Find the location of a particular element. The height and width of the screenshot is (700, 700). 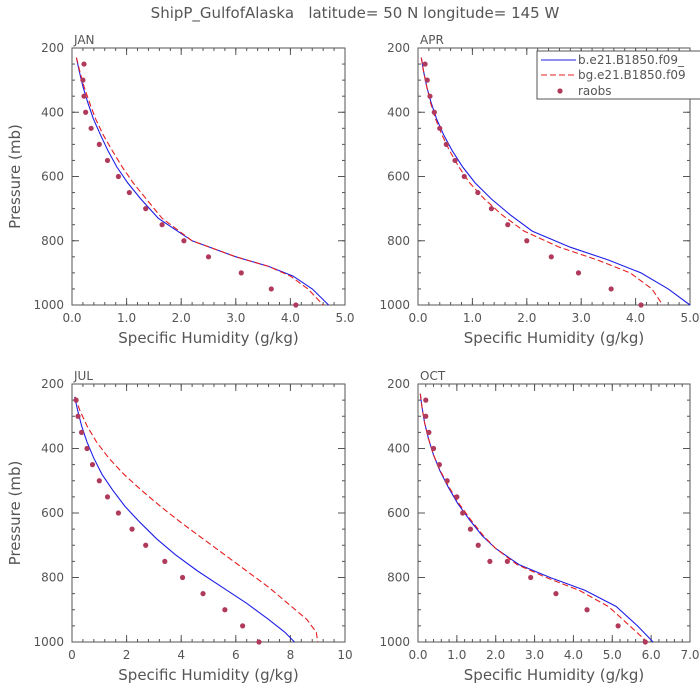

legend: b.e21.B1850.f09_bg.e21.B1850.f09 raobs is located at coordinates (618, 75).